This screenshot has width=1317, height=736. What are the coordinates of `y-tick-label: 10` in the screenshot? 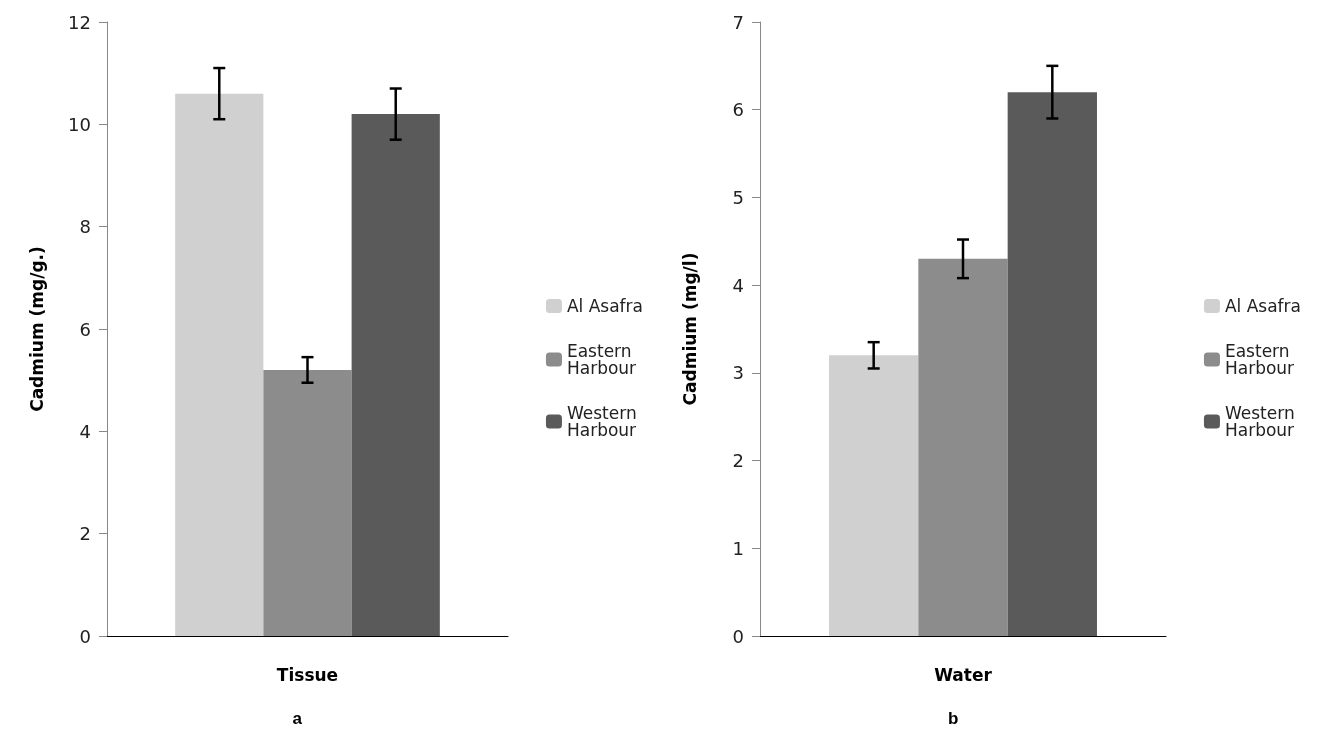 It's located at (79, 124).